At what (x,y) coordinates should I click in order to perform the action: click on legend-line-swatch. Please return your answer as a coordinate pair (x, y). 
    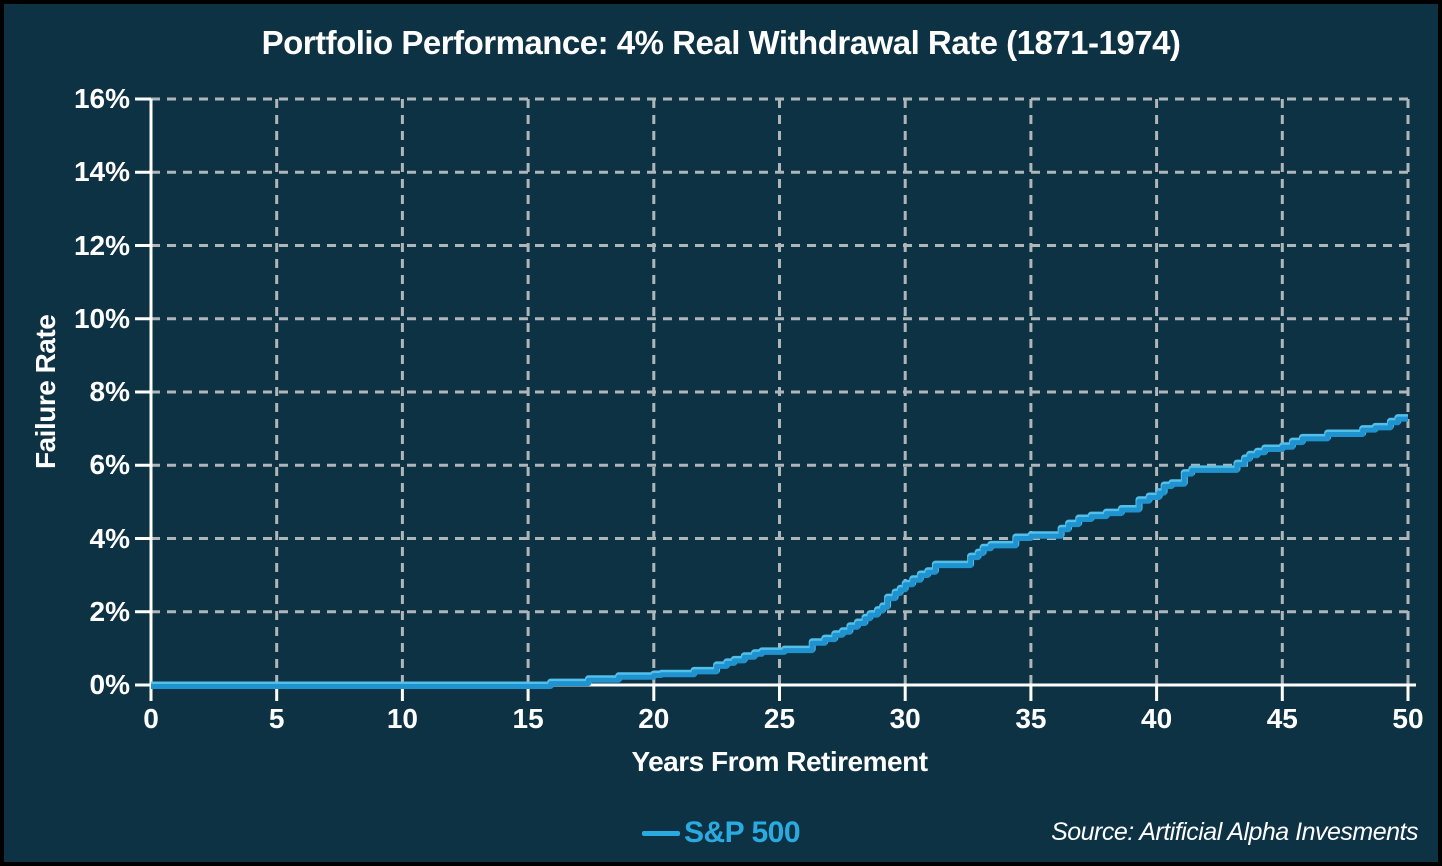
    Looking at the image, I should click on (660, 833).